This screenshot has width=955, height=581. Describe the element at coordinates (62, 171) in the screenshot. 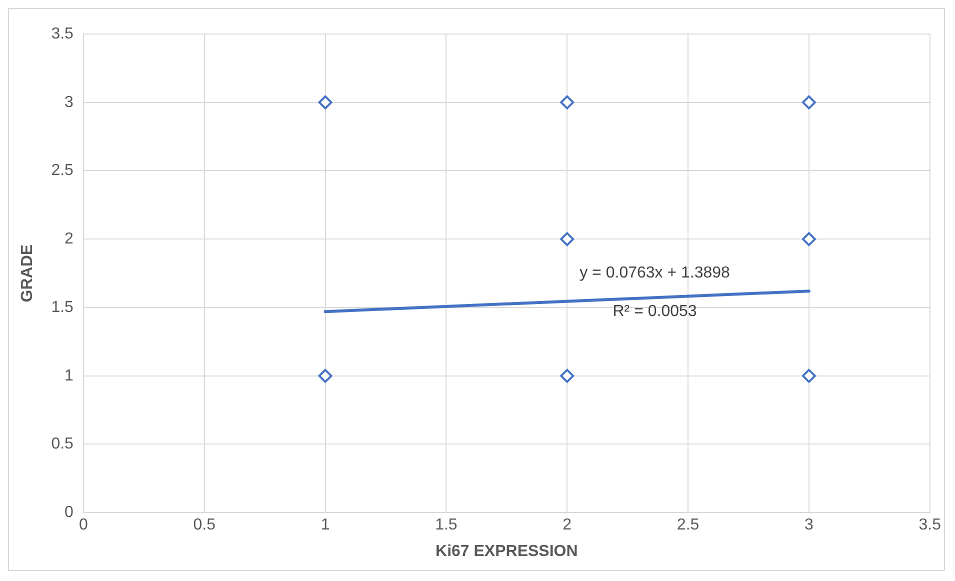

I see `y-tick-label: 2.5` at that location.